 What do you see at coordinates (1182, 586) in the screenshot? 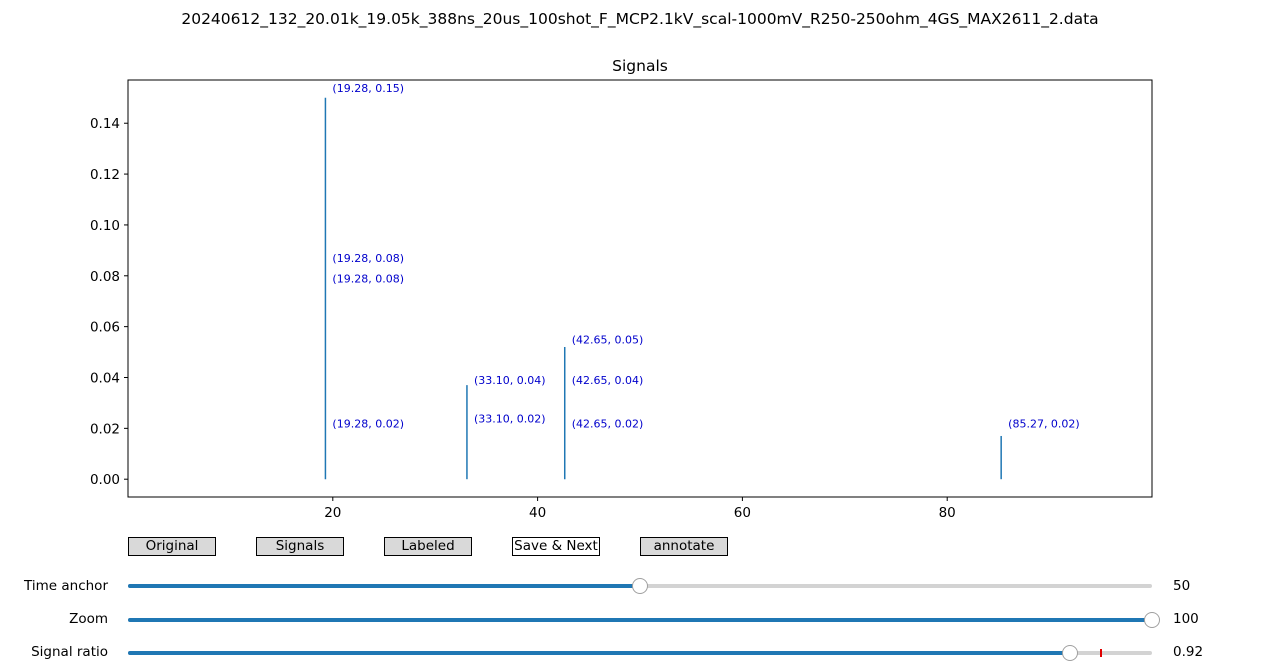
I see `time-anchor-value: 50` at bounding box center [1182, 586].